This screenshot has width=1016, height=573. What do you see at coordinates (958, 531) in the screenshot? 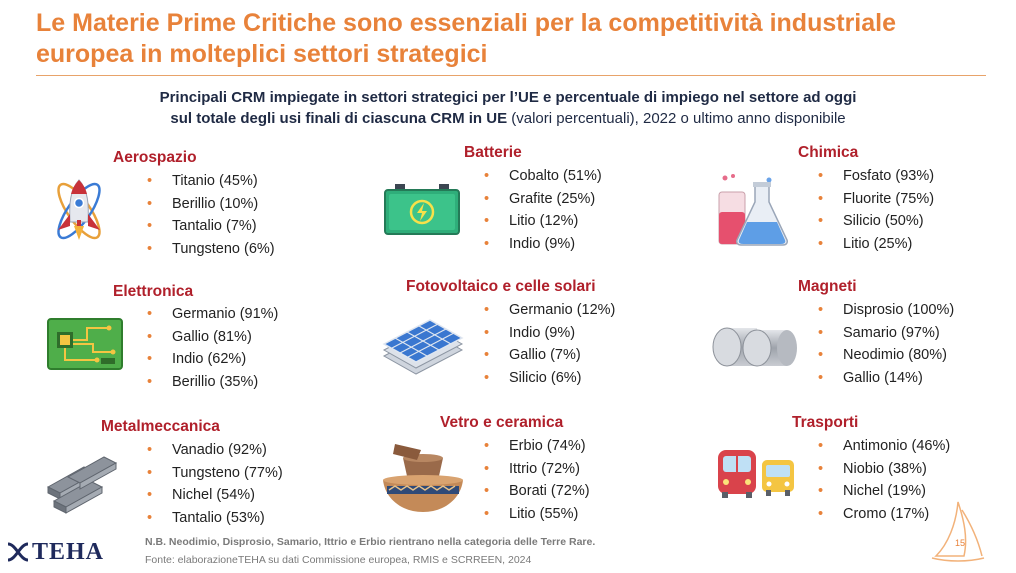
I see `sail-logo-icon` at bounding box center [958, 531].